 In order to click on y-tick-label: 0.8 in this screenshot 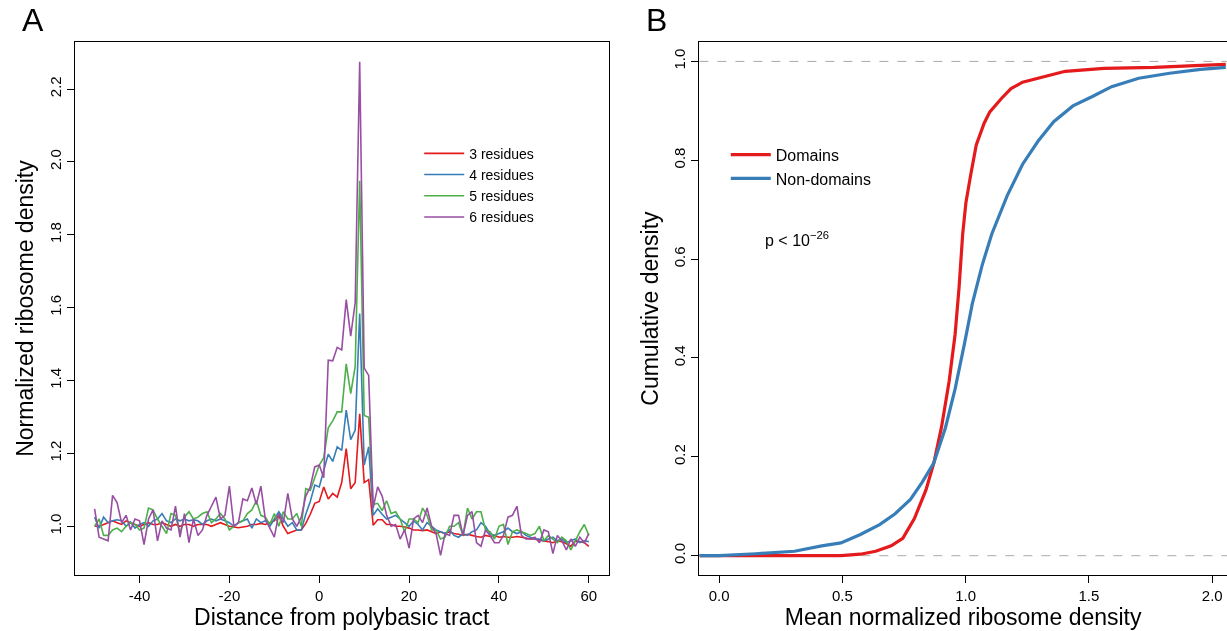, I will do `click(680, 158)`.